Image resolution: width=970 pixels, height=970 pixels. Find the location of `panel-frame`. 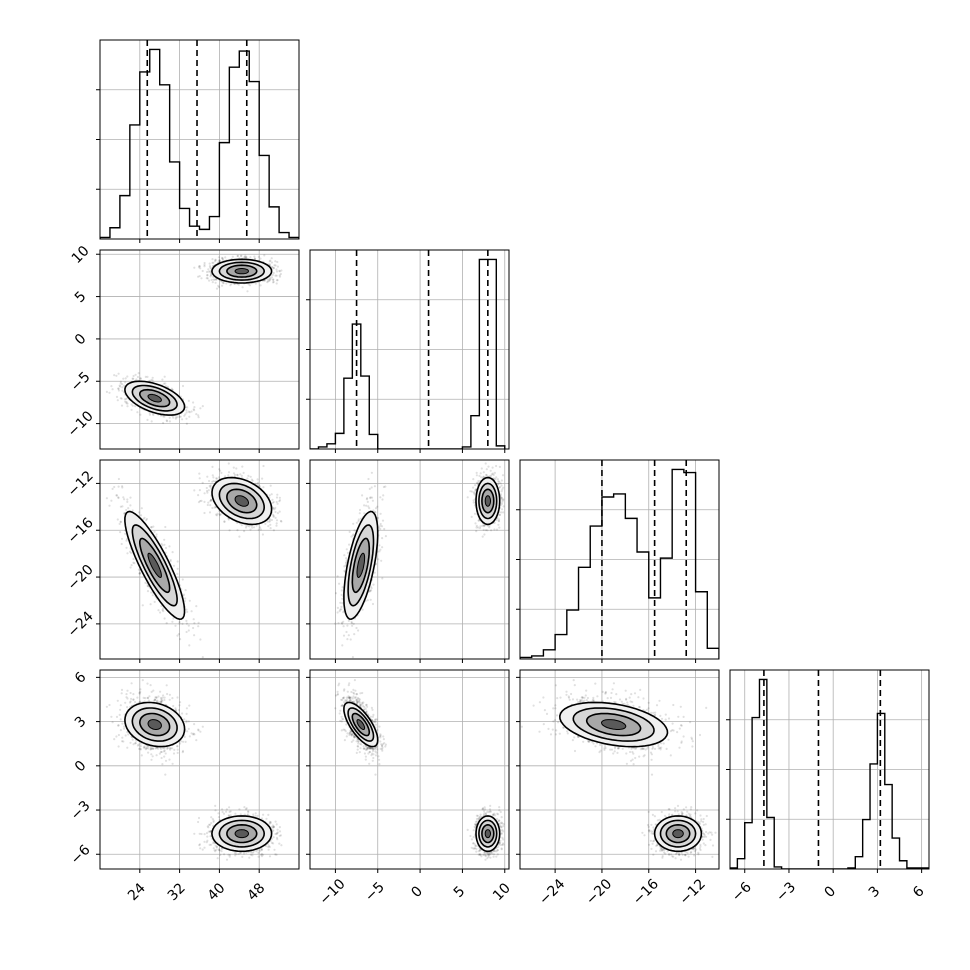

panel-frame is located at coordinates (199, 139).